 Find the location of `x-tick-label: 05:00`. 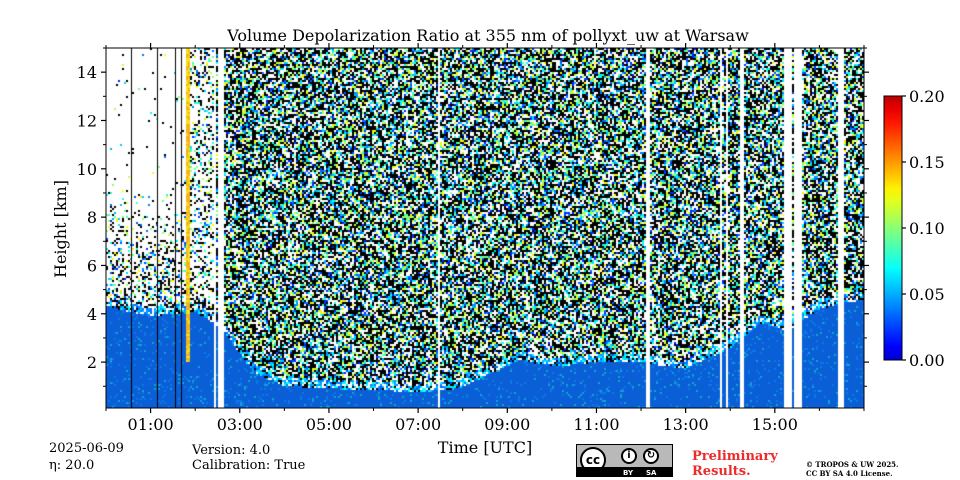

x-tick-label: 05:00 is located at coordinates (329, 424).